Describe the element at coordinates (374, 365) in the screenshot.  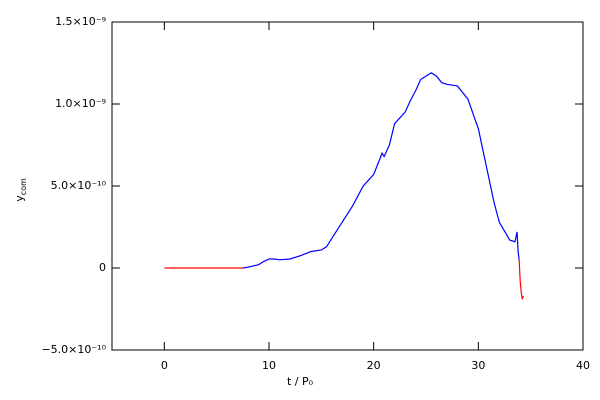
I see `x-tick-label: 20` at that location.